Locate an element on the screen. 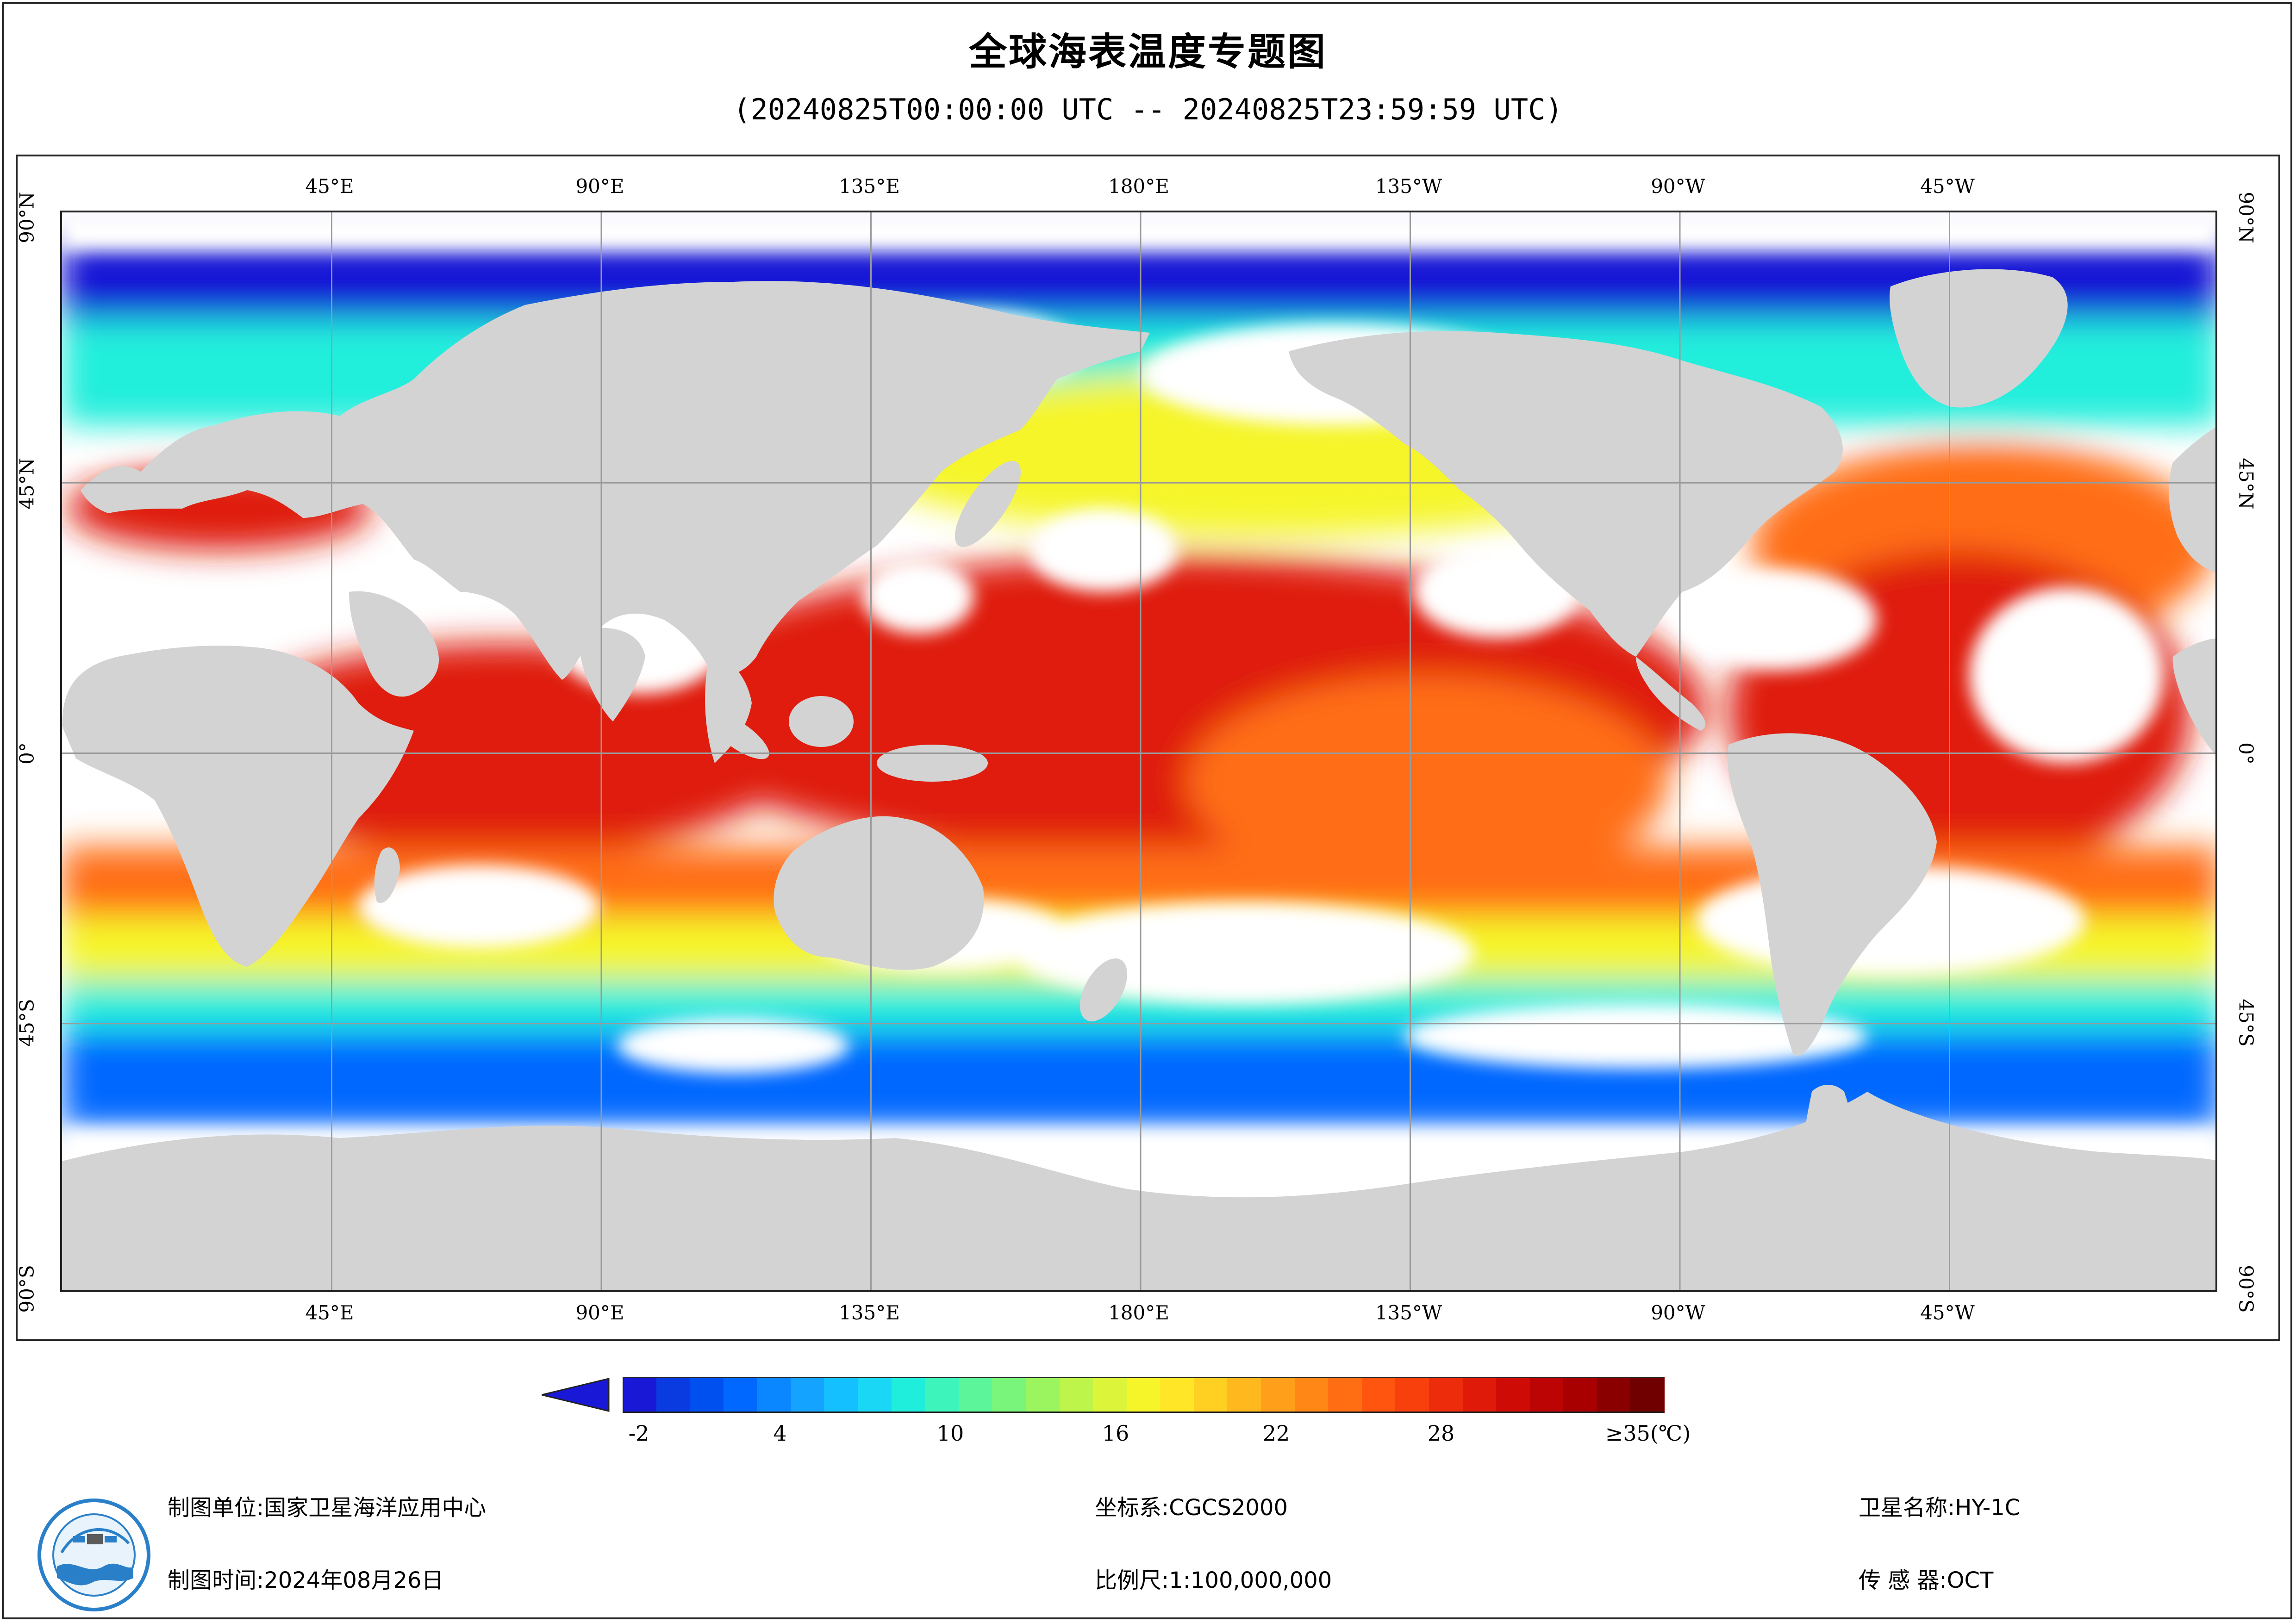  date-info: 制图时间:2024年08月26日 is located at coordinates (306, 1578).